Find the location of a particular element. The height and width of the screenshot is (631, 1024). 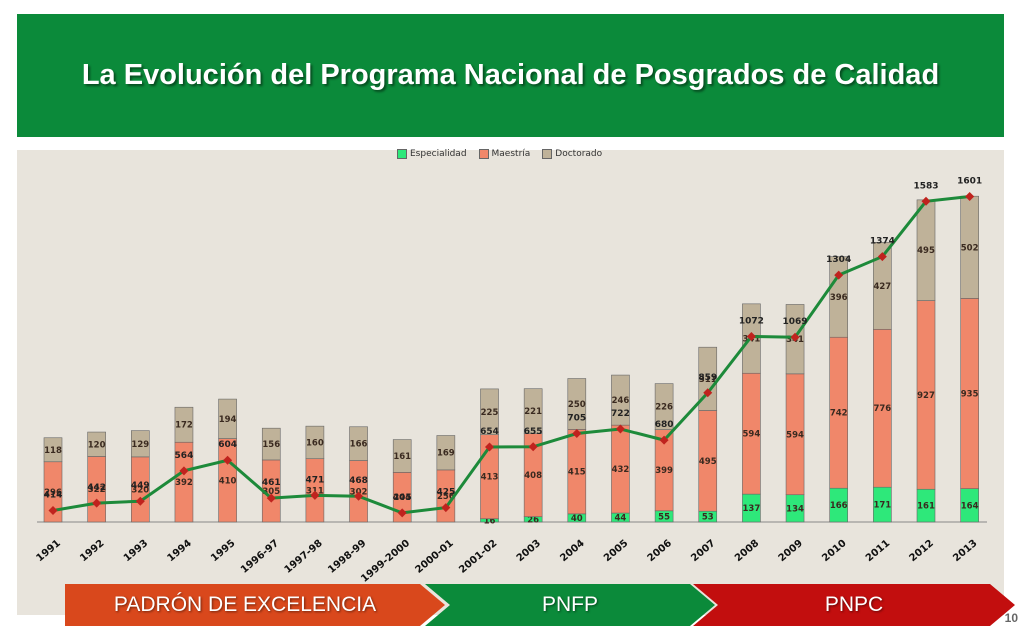

data-label: 399 is located at coordinates (664, 471).